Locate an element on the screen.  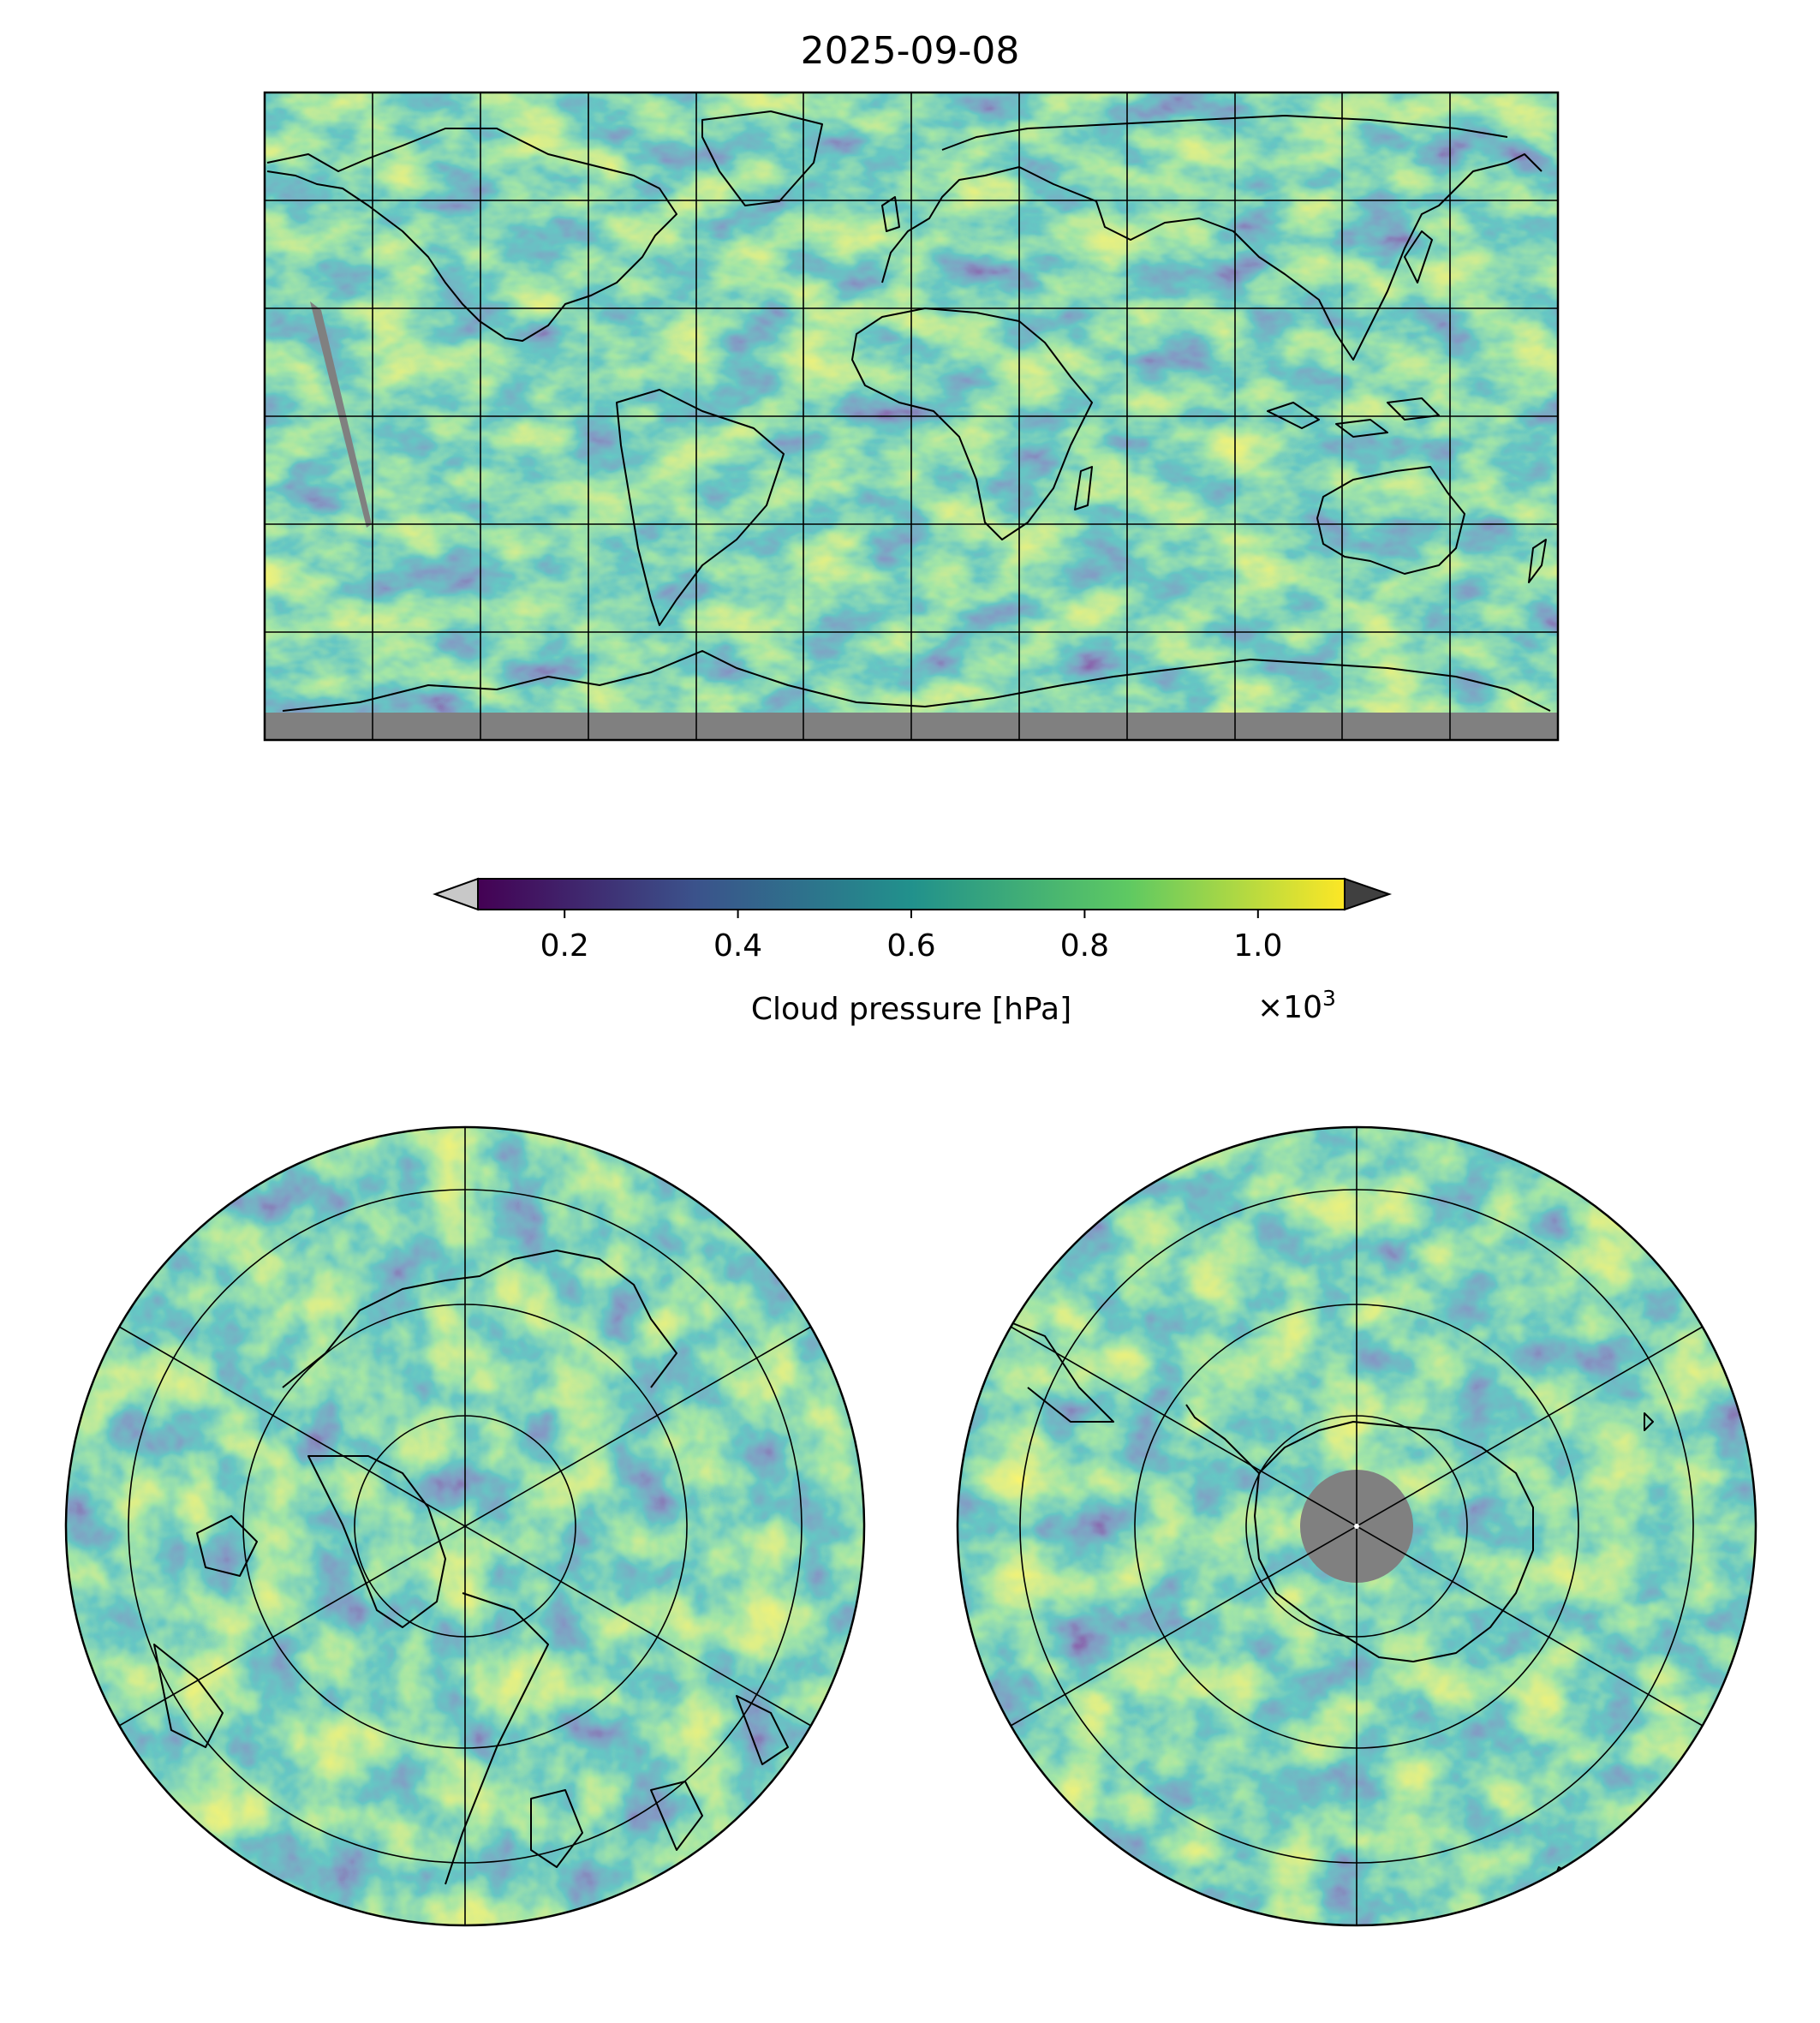
colorbar-under-extension is located at coordinates (456, 894).